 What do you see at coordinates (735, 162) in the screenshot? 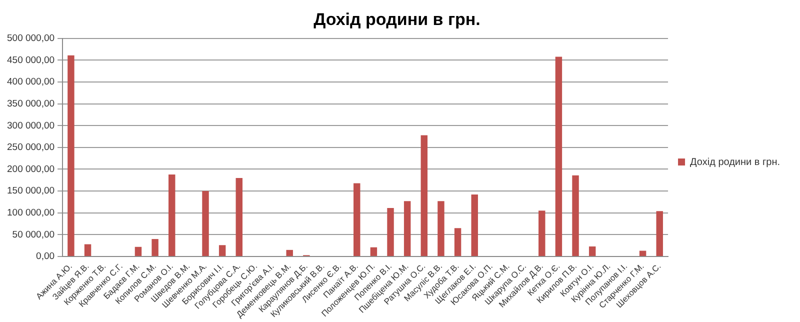
I see `legend-label: Дохід родини в грн.` at bounding box center [735, 162].